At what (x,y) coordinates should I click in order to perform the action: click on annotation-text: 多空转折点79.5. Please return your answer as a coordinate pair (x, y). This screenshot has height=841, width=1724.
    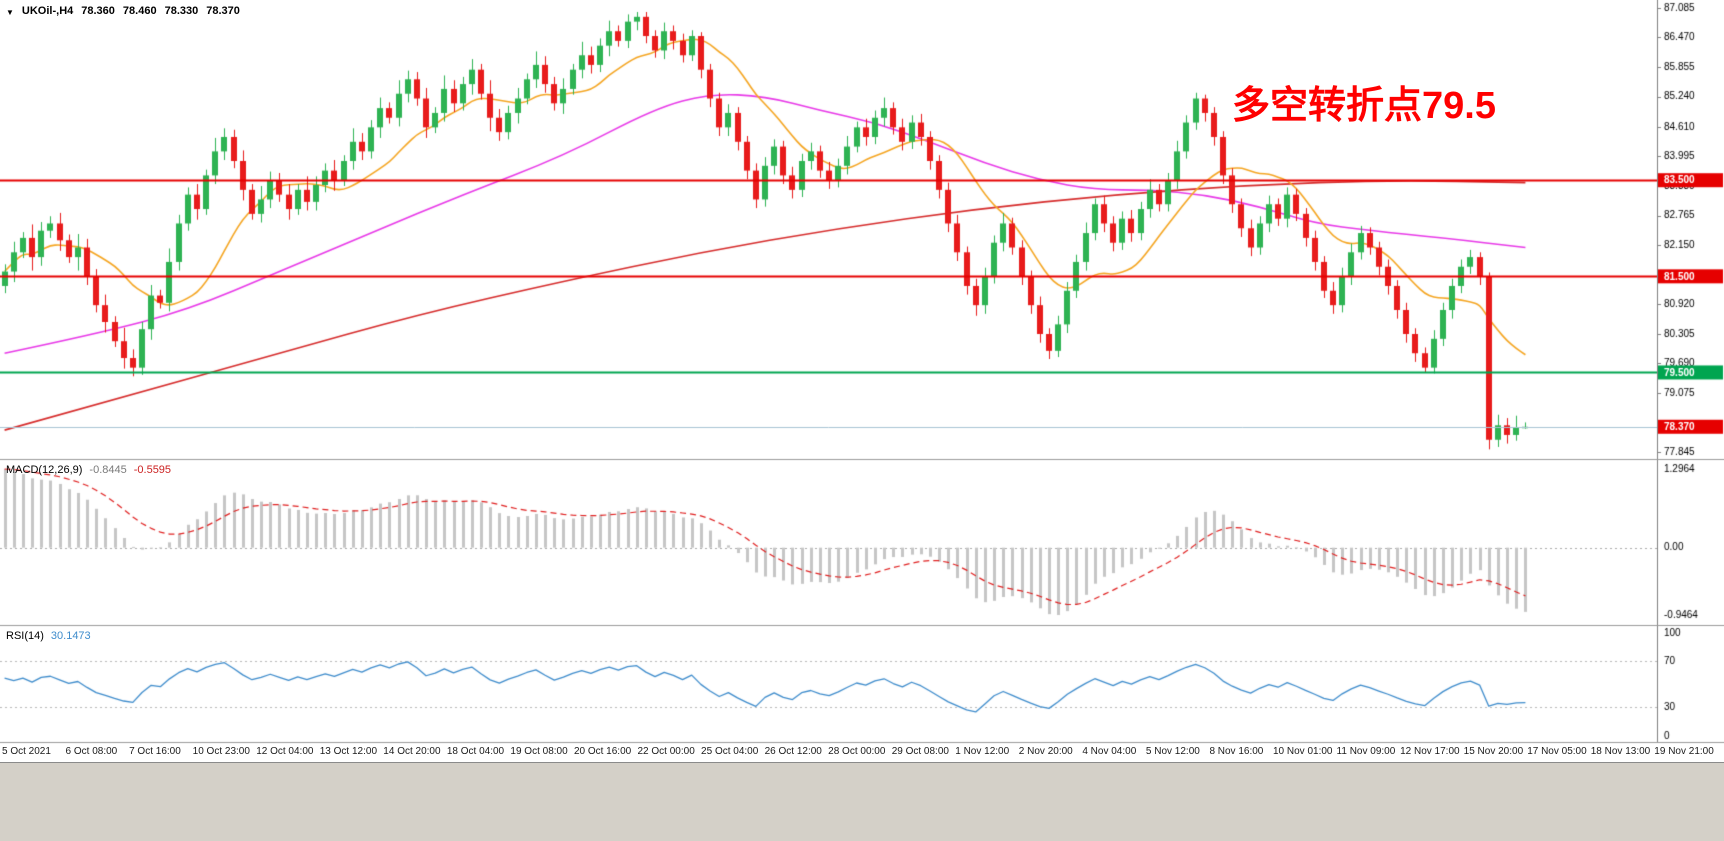
    Looking at the image, I should click on (1364, 106).